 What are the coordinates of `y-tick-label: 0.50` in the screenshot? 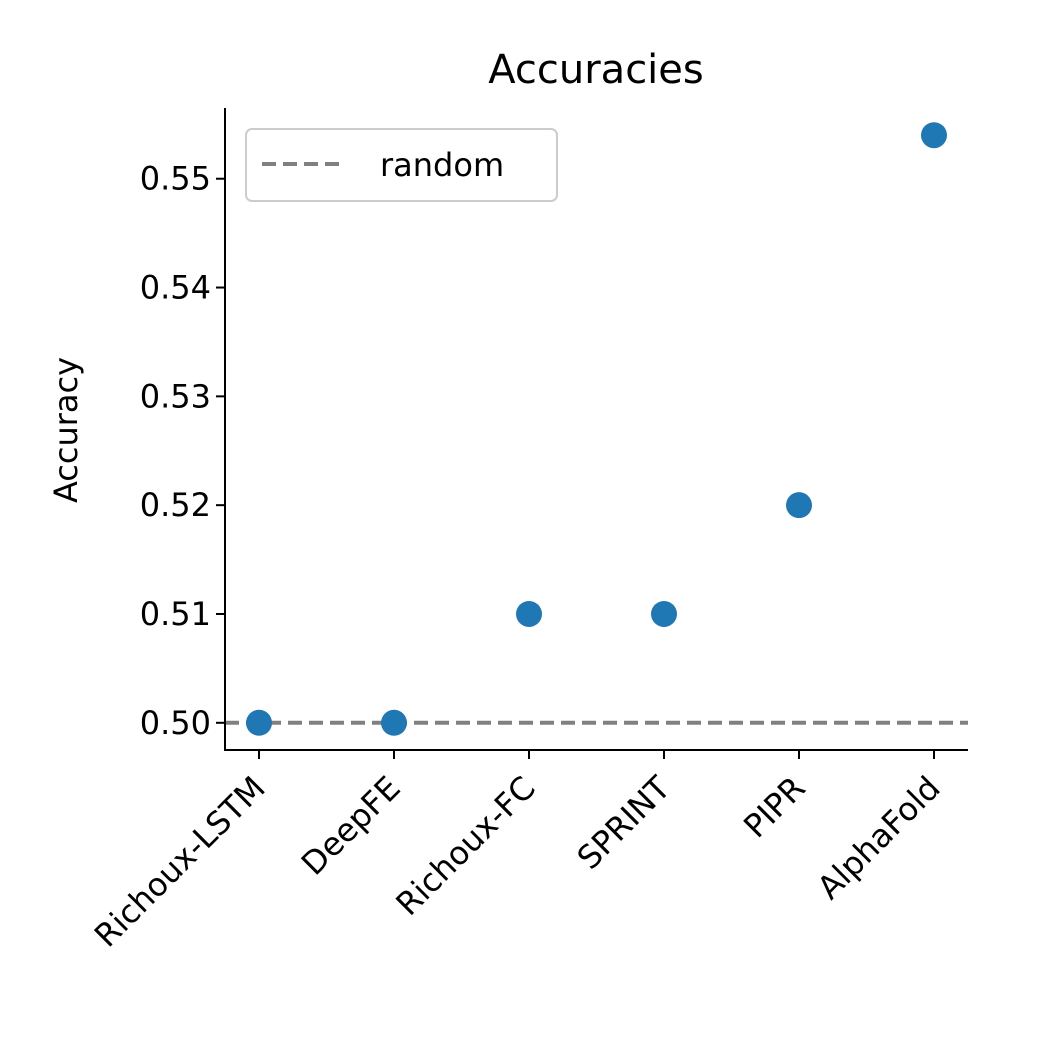 It's located at (175, 723).